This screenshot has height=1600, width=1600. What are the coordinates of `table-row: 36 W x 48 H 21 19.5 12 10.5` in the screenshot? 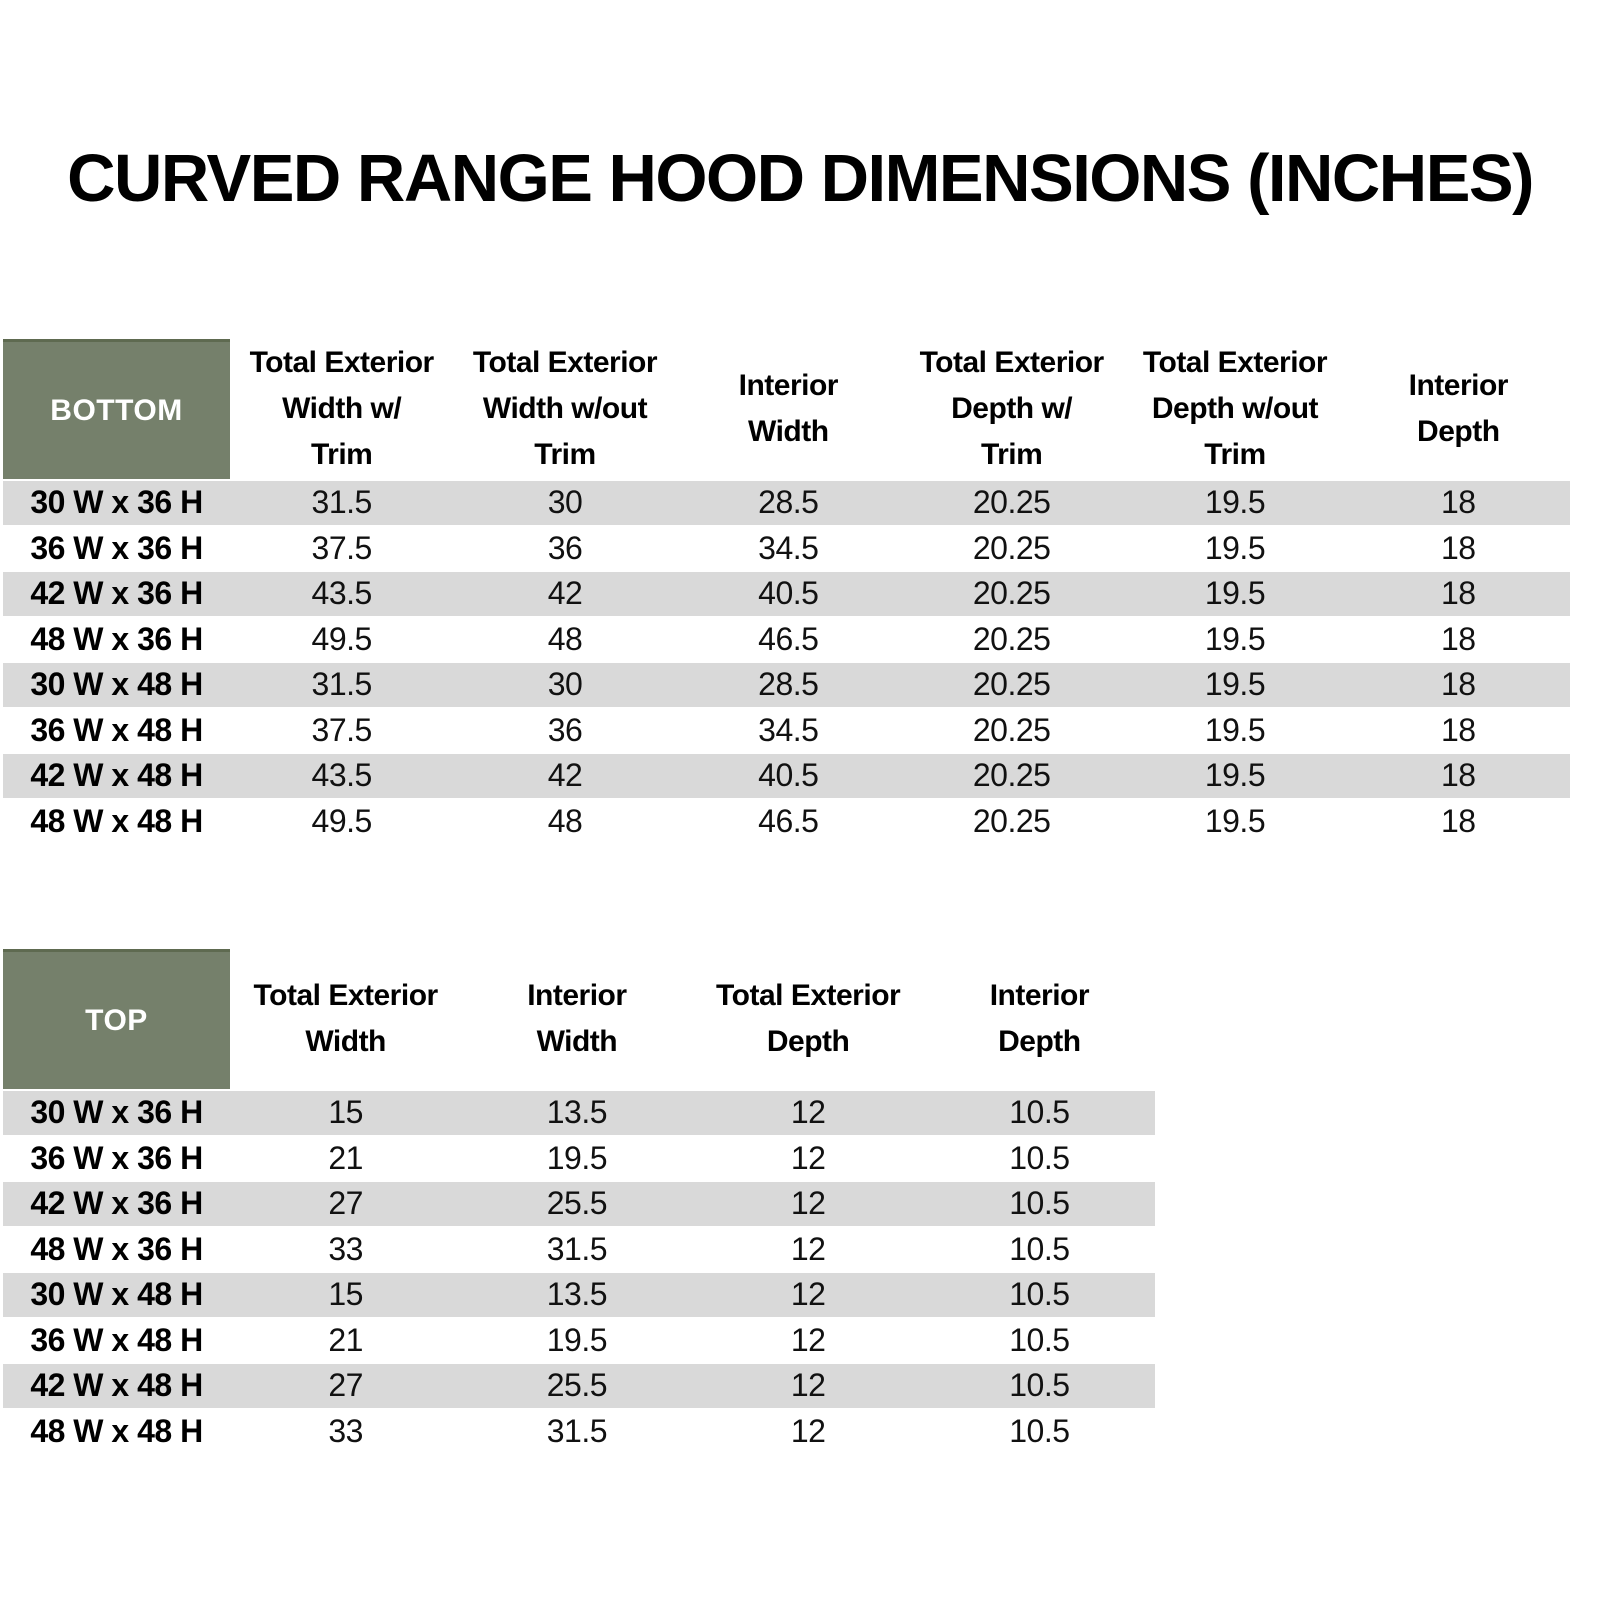 It's located at (579, 1339).